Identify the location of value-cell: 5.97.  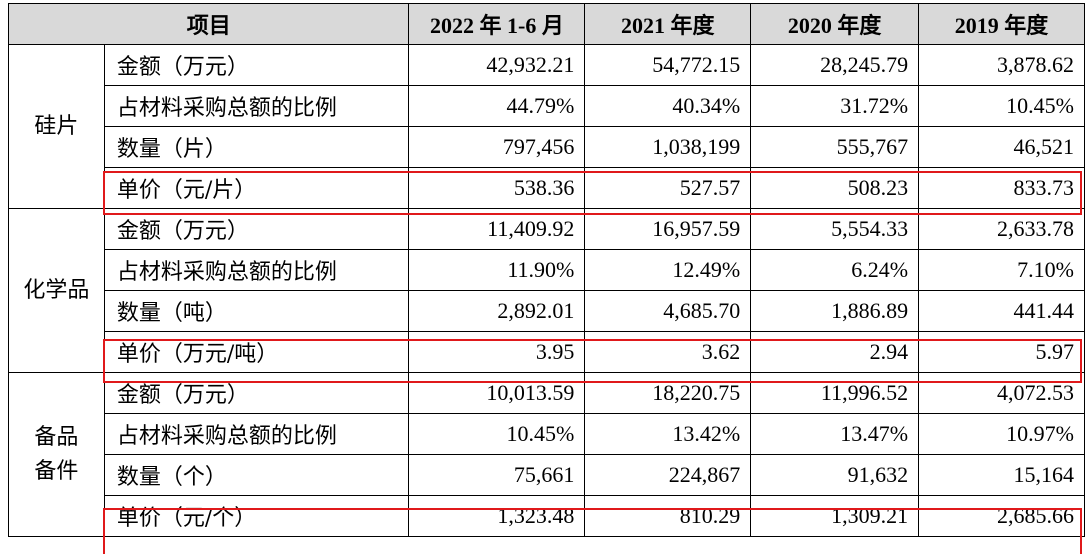
(1001, 352).